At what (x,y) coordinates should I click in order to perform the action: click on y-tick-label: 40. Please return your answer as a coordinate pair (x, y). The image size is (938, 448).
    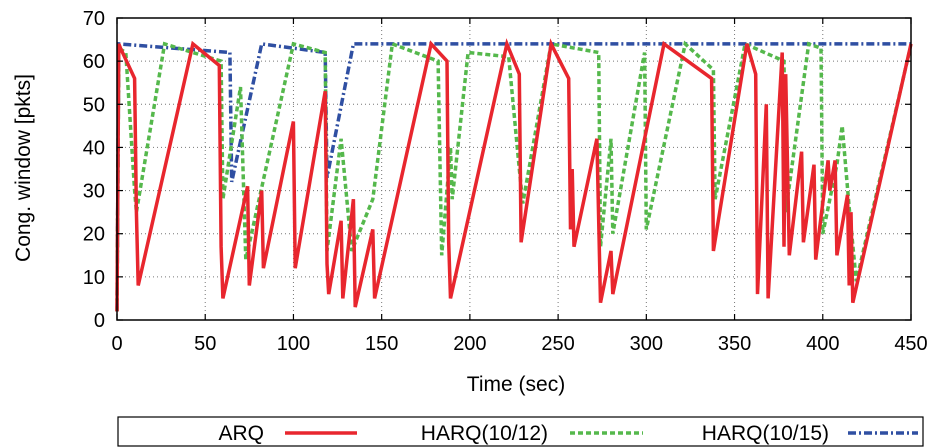
    Looking at the image, I should click on (94, 148).